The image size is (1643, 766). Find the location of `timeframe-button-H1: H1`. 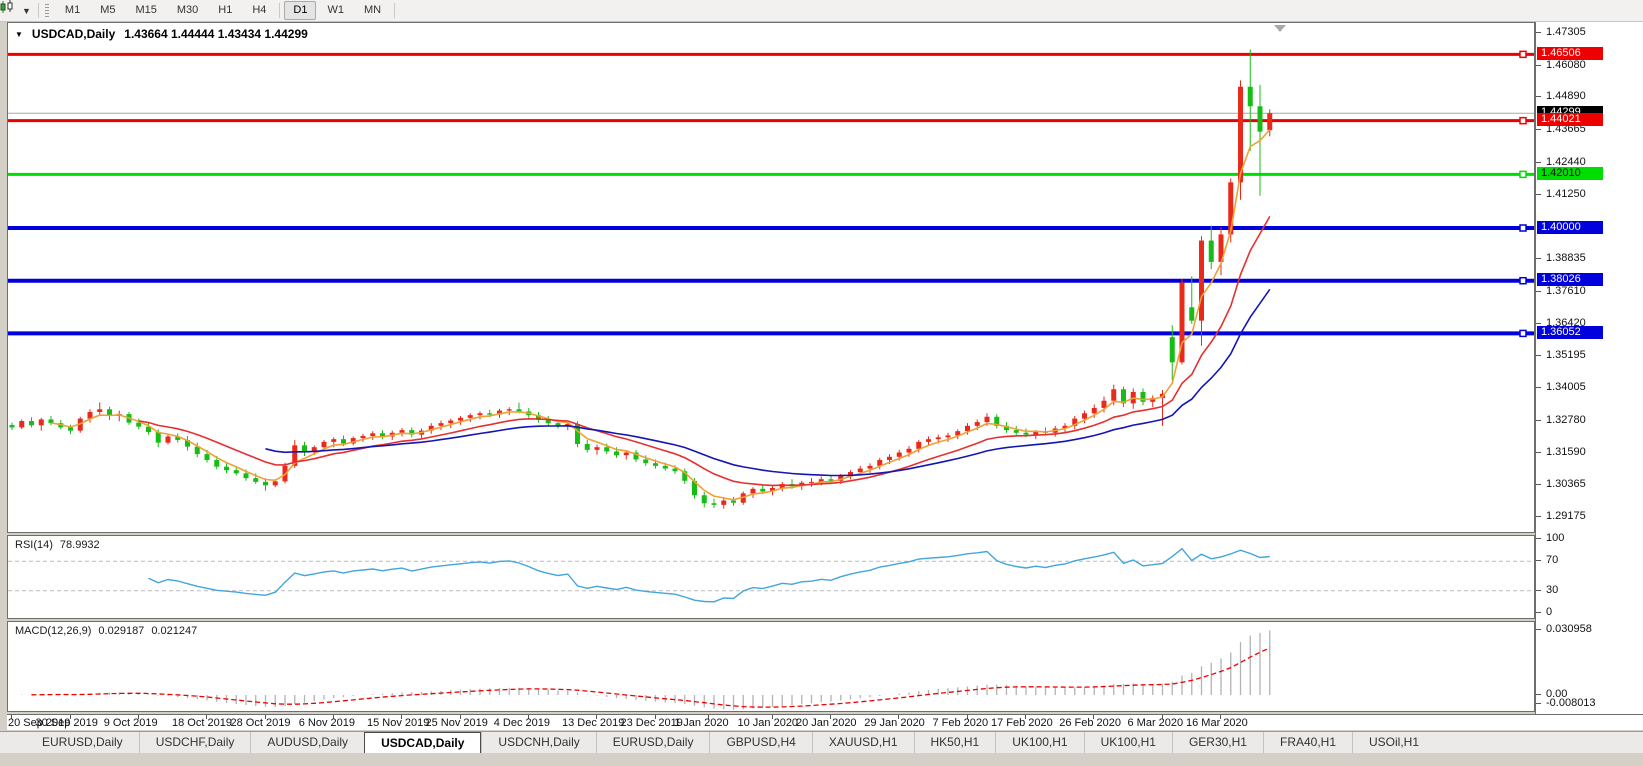

timeframe-button-H1: H1 is located at coordinates (225, 10).